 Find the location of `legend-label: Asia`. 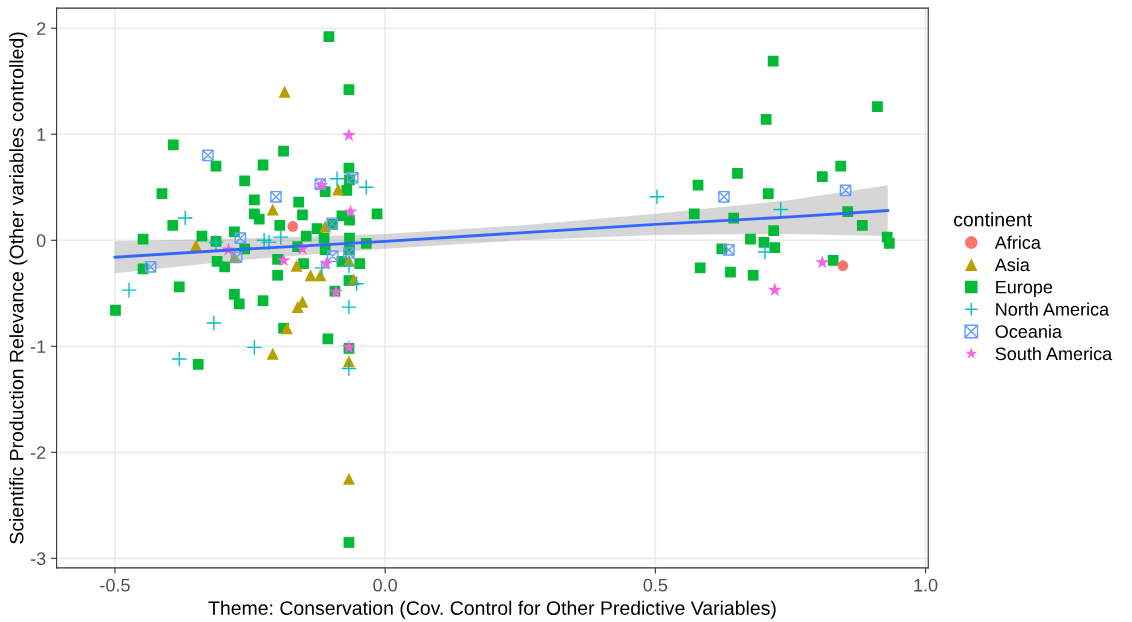

legend-label: Asia is located at coordinates (1012, 264).